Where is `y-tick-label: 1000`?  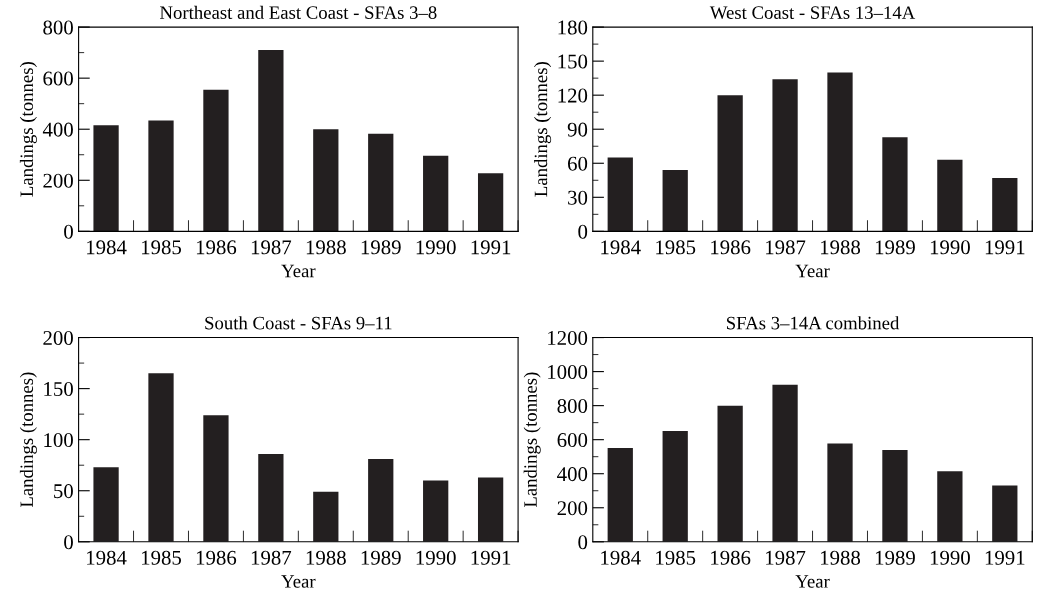 y-tick-label: 1000 is located at coordinates (568, 372).